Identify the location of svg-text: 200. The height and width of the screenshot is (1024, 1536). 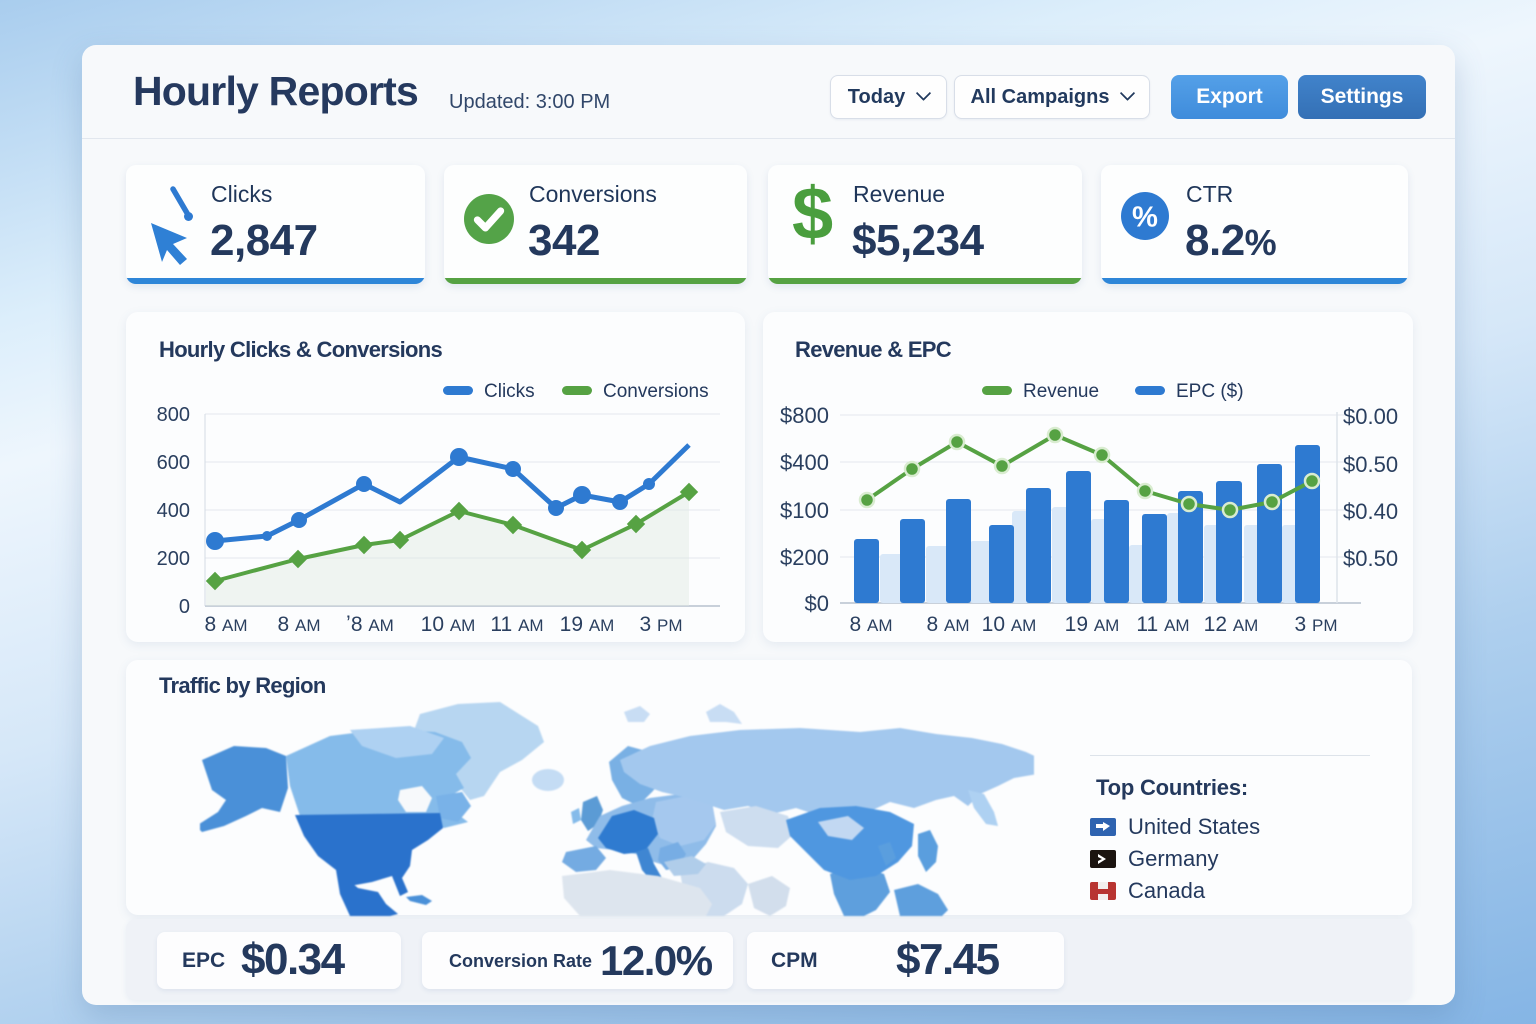
(173, 559).